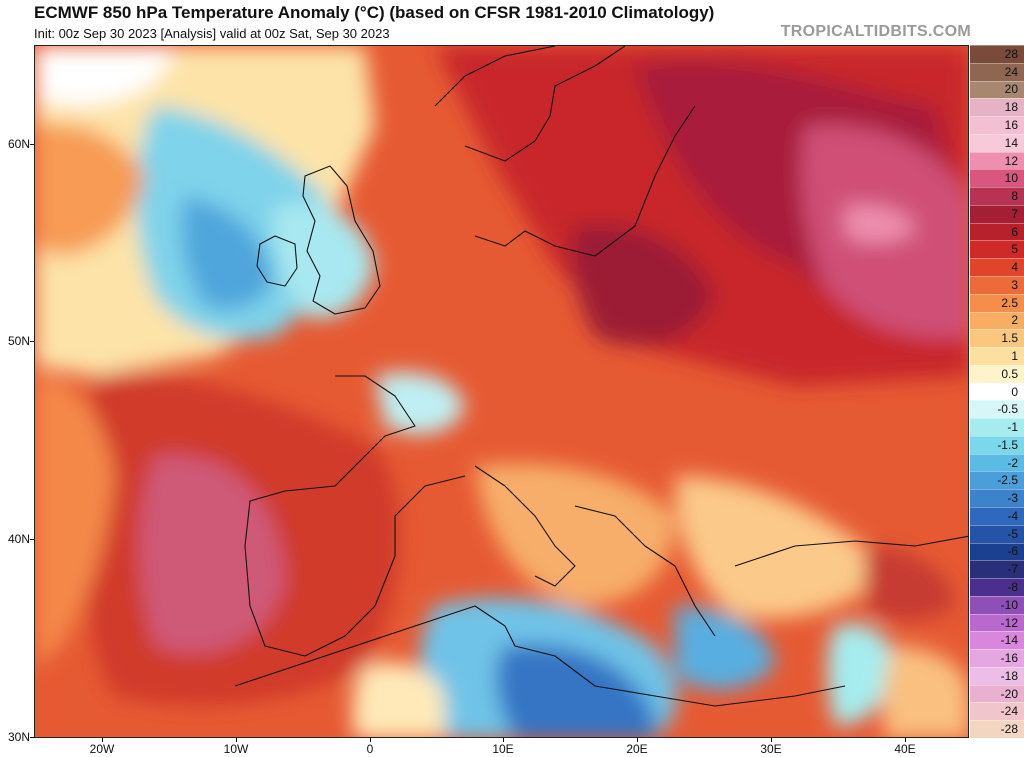 The height and width of the screenshot is (757, 1024). I want to click on poland-peak, so click(643, 285).